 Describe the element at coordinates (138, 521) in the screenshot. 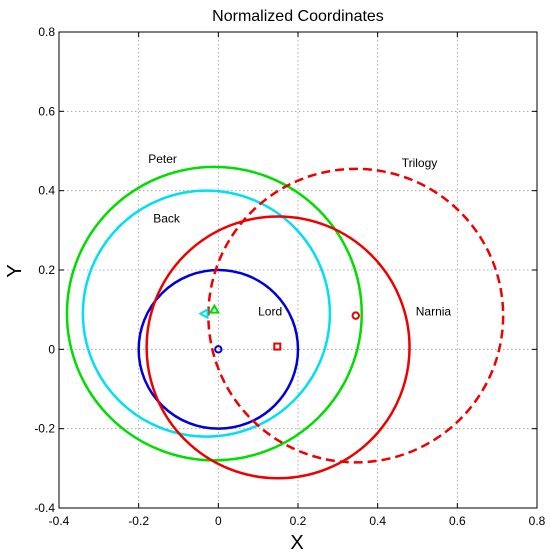

I see `x-tick-label: -0.2` at that location.